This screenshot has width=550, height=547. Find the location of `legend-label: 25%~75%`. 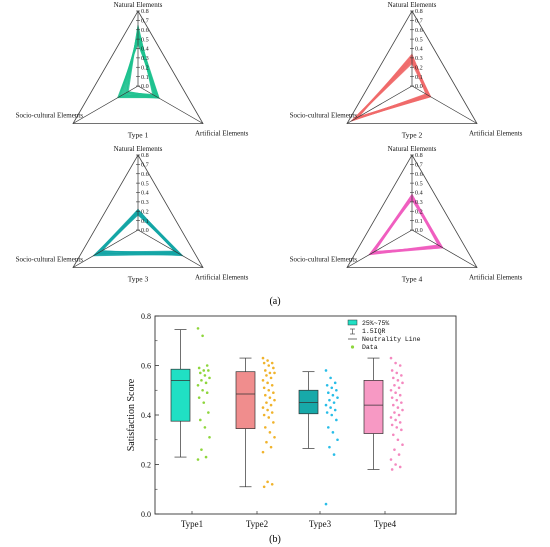

legend-label: 25%~75% is located at coordinates (375, 323).